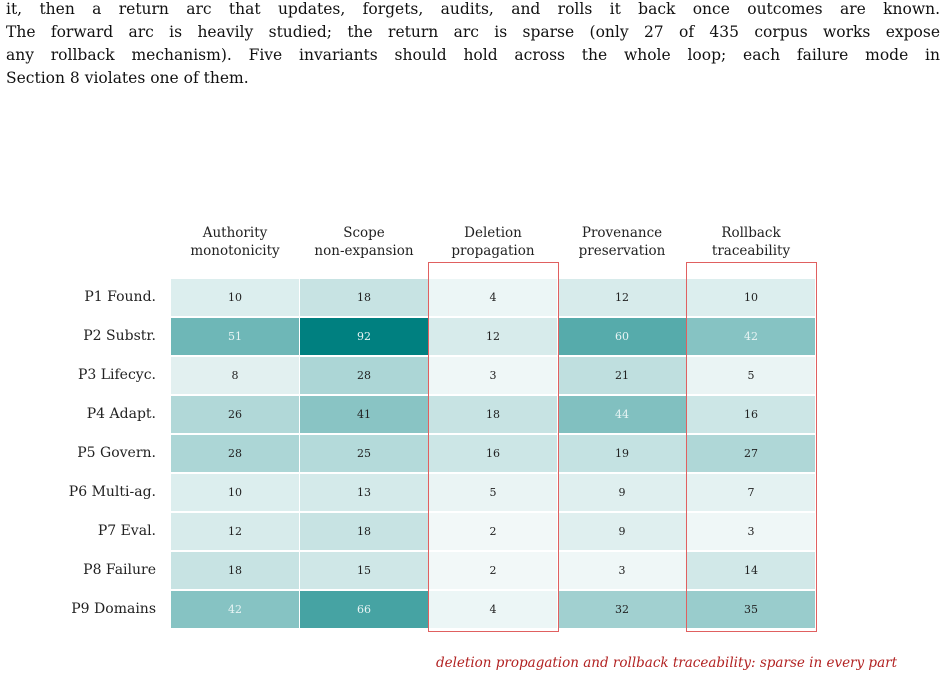  What do you see at coordinates (235, 242) in the screenshot?
I see `column-header: Authority monotonicity` at bounding box center [235, 242].